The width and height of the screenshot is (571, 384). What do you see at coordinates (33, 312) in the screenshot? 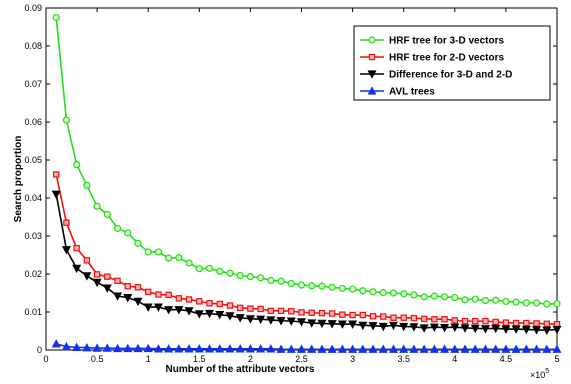
I see `y-tick-label: 0.01` at bounding box center [33, 312].